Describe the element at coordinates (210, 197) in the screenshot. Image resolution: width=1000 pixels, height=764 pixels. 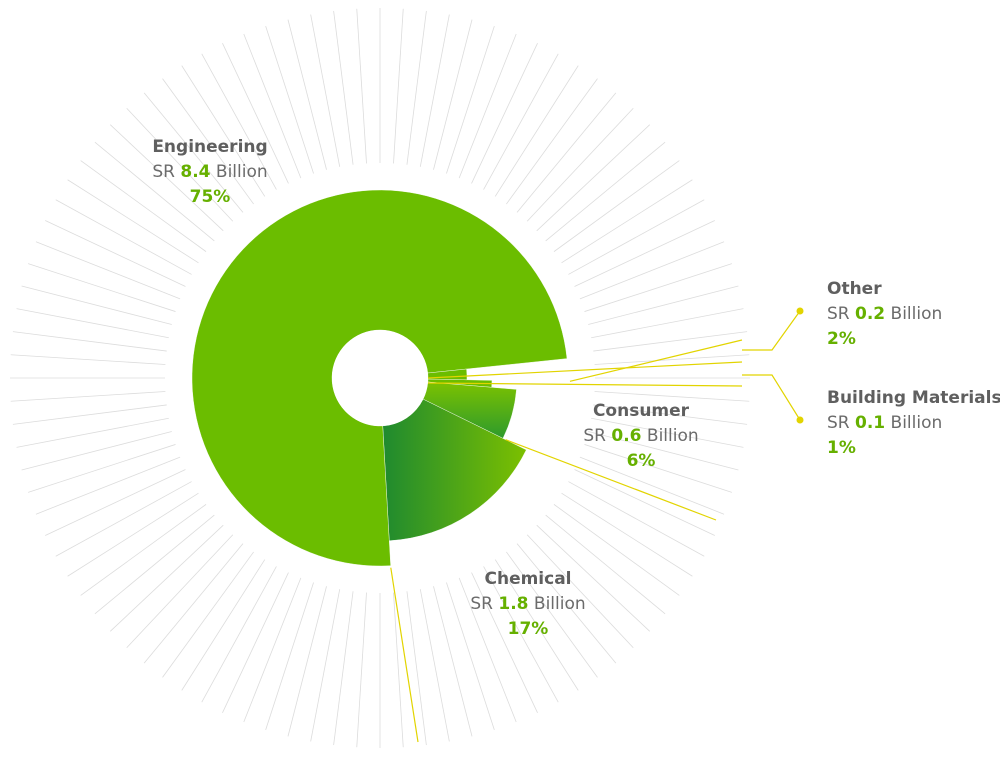
I see `slice-percent: 75%` at that location.